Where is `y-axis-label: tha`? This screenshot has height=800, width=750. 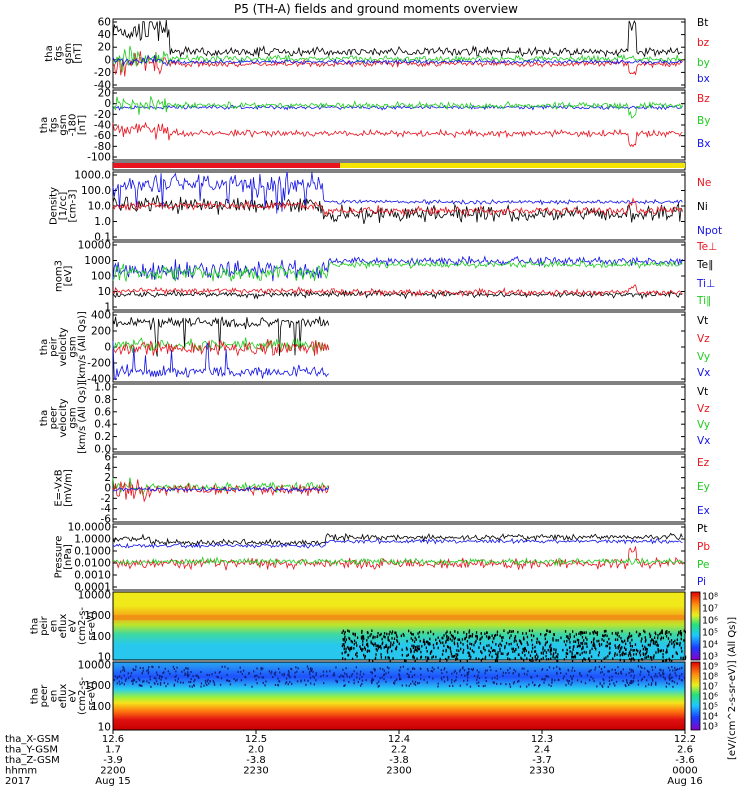 y-axis-label: tha is located at coordinates (35, 696).